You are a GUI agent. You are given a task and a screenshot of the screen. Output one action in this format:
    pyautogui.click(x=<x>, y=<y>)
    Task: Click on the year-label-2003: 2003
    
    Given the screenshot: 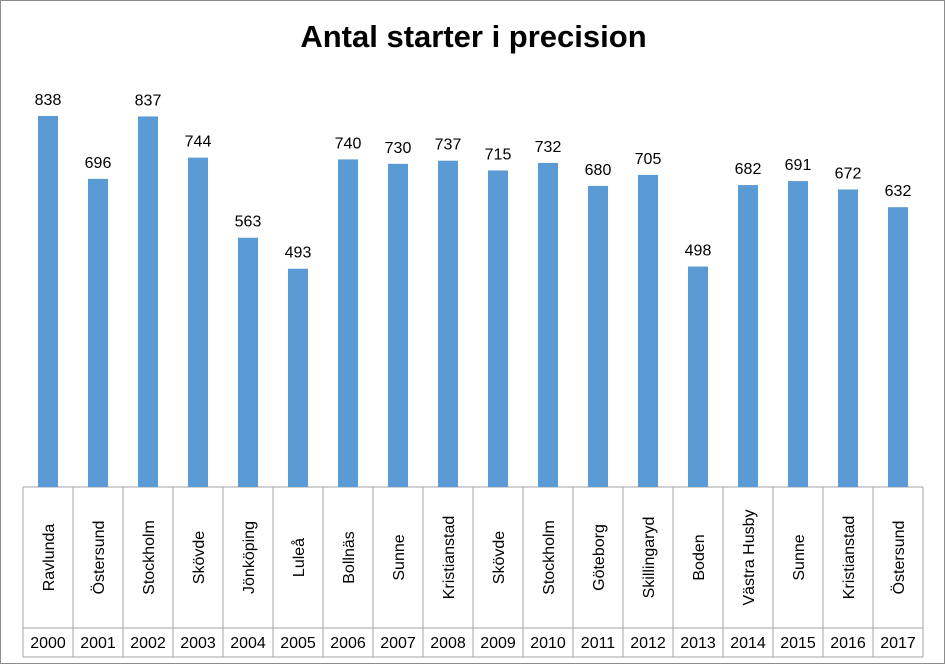 What is the action you would take?
    pyautogui.click(x=198, y=643)
    